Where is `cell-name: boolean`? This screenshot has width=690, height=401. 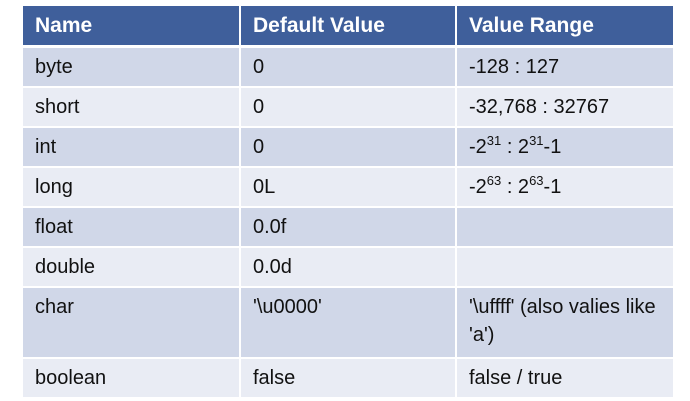
cell-name: boolean is located at coordinates (132, 378).